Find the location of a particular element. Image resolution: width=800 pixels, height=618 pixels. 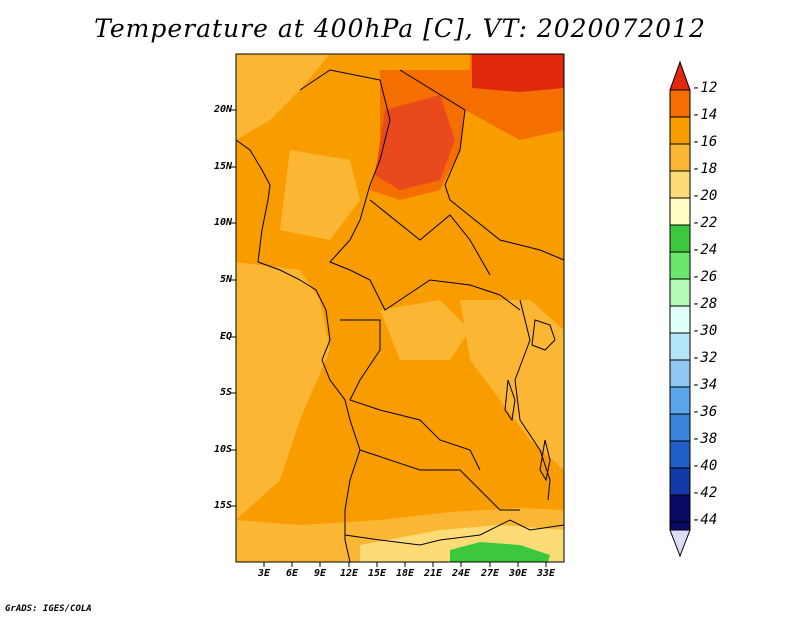

x-tick-label: 6E is located at coordinates (292, 573).